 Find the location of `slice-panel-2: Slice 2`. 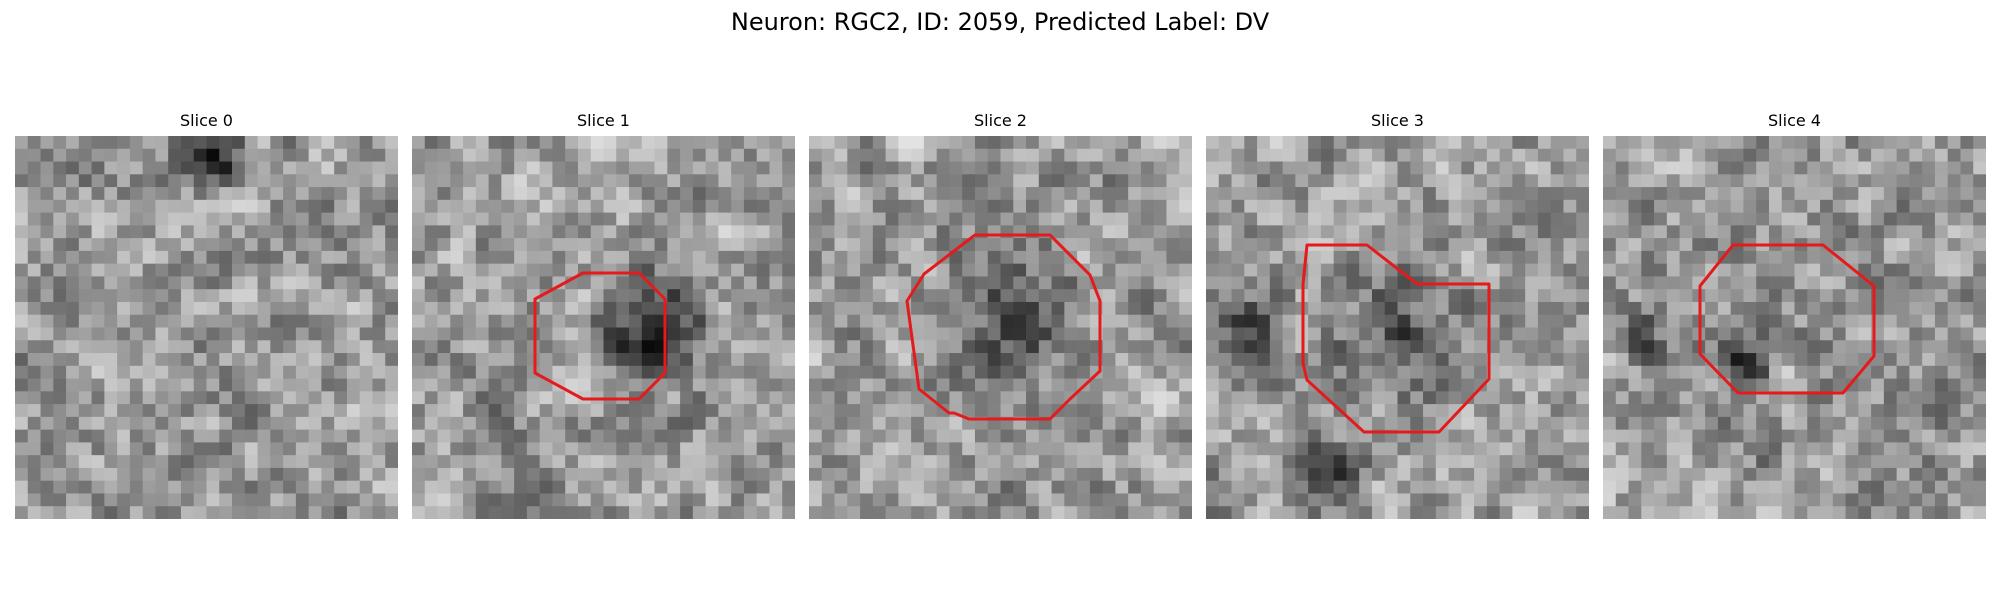

slice-panel-2: Slice 2 is located at coordinates (1000, 313).